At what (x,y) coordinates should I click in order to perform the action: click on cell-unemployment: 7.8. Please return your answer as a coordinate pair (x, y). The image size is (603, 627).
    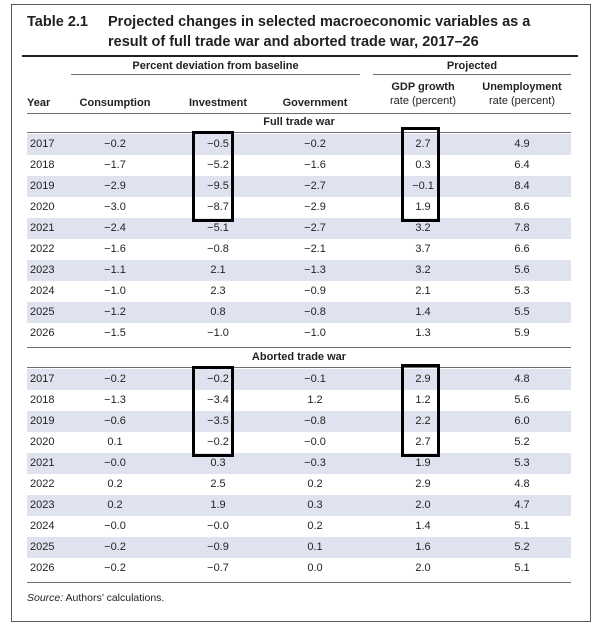
    Looking at the image, I should click on (522, 228).